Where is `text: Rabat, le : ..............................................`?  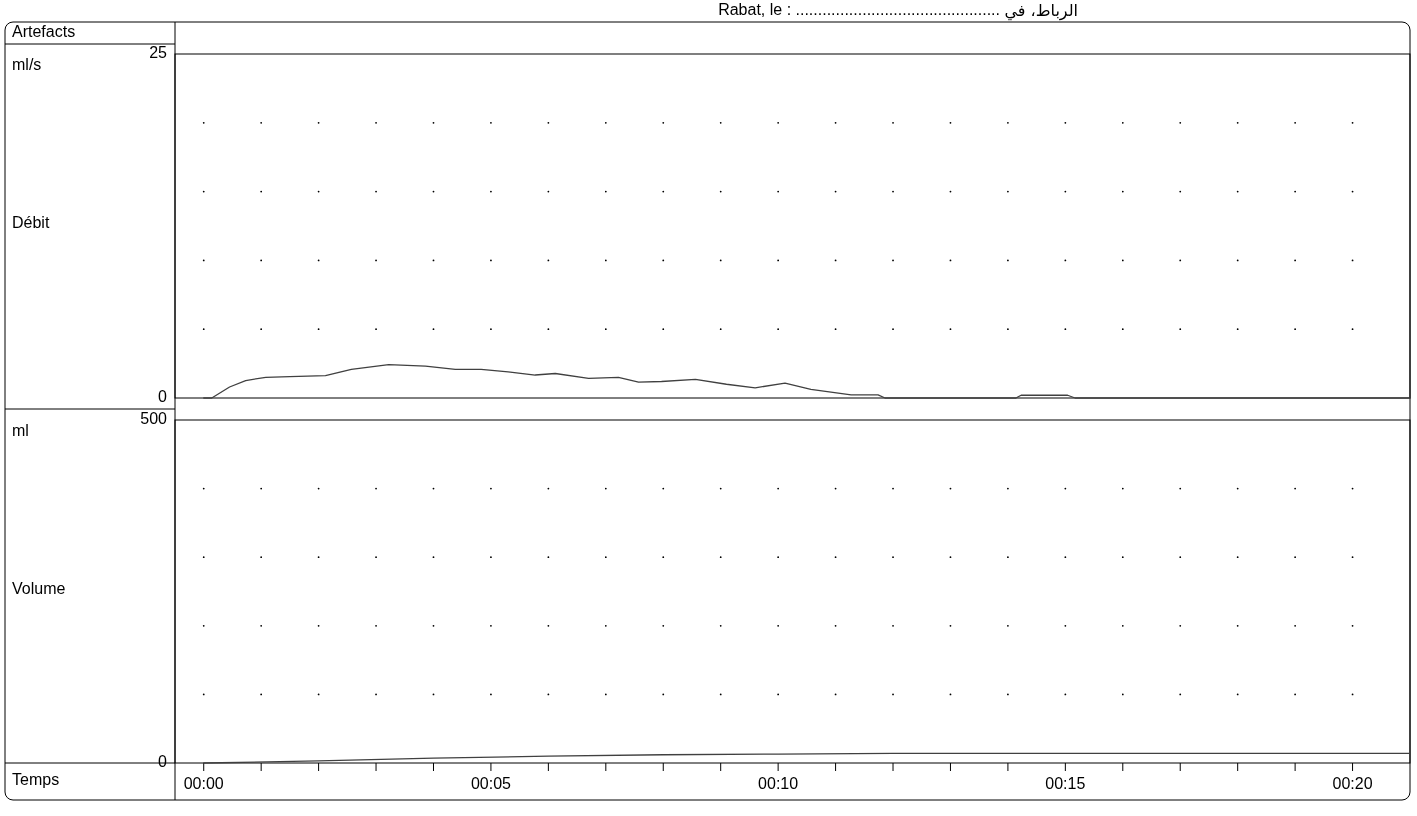
text: Rabat, le : .............................................. is located at coordinates (859, 10).